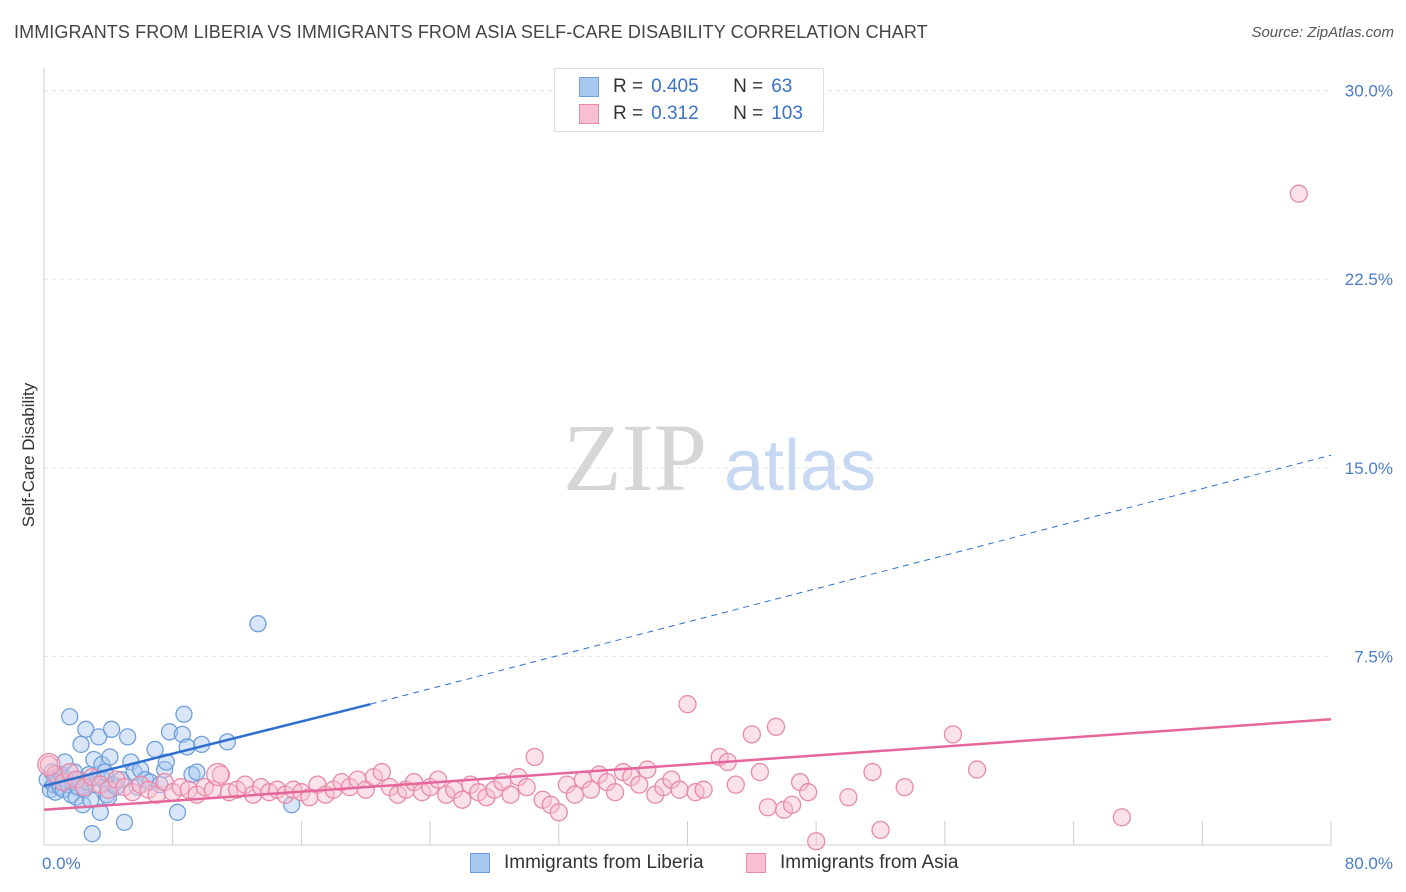 Image resolution: width=1406 pixels, height=892 pixels. I want to click on legend-n-value: 103, so click(787, 113).